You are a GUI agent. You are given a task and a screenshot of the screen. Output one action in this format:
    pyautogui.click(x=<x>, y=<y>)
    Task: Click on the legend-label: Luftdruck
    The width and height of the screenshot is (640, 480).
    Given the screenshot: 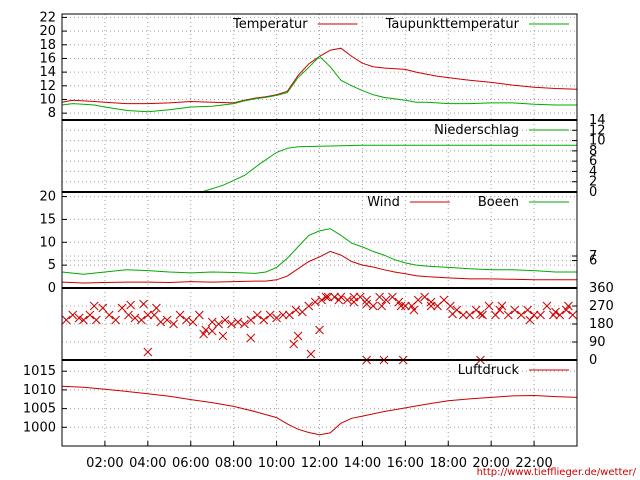 What is the action you would take?
    pyautogui.click(x=489, y=370)
    